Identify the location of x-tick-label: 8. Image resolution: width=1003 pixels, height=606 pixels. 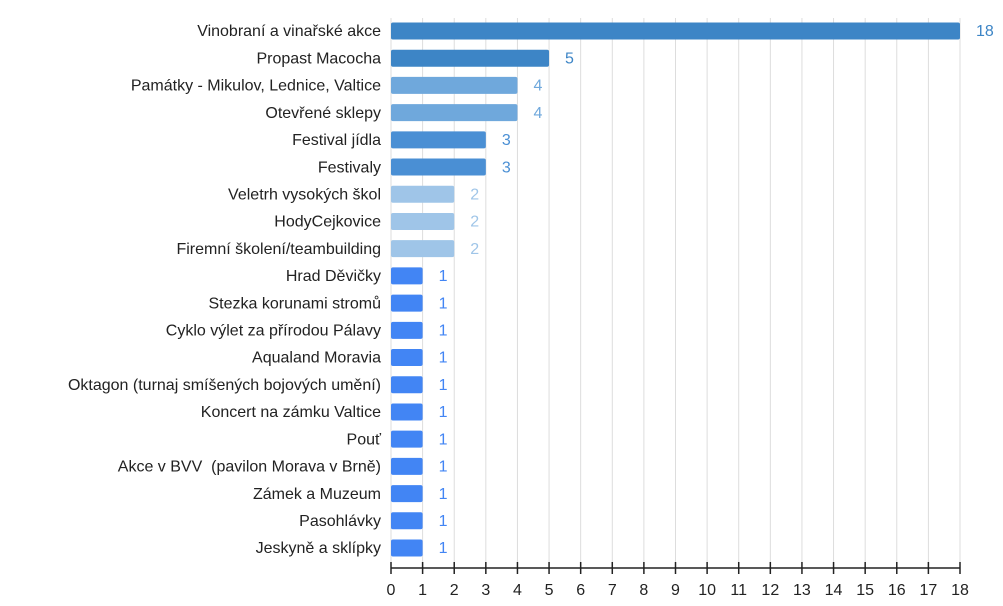
(643, 590).